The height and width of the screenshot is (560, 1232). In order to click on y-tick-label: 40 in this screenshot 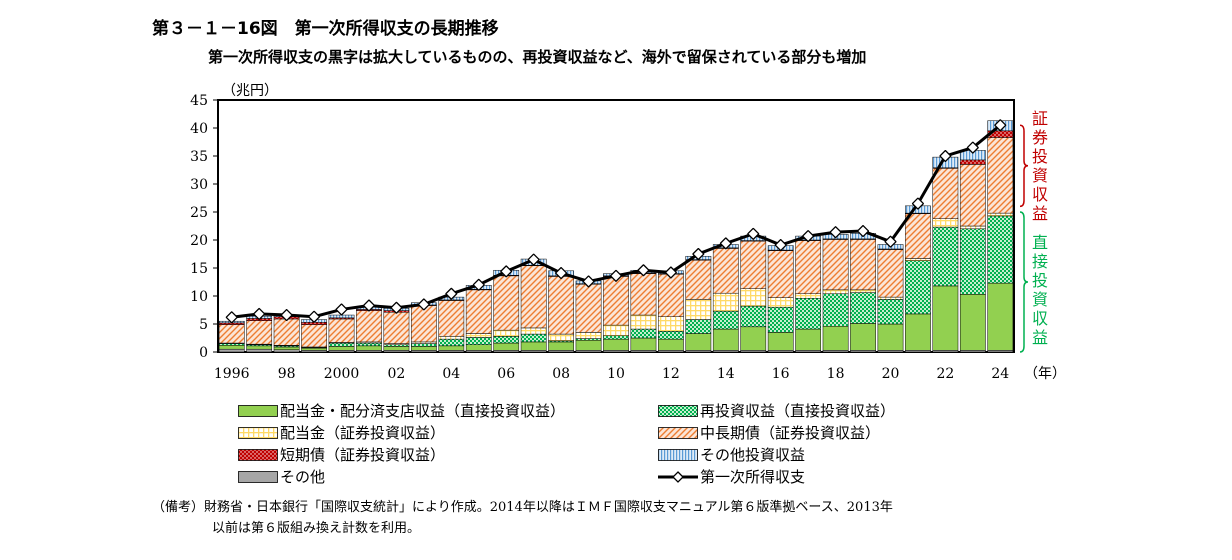, I will do `click(199, 129)`.